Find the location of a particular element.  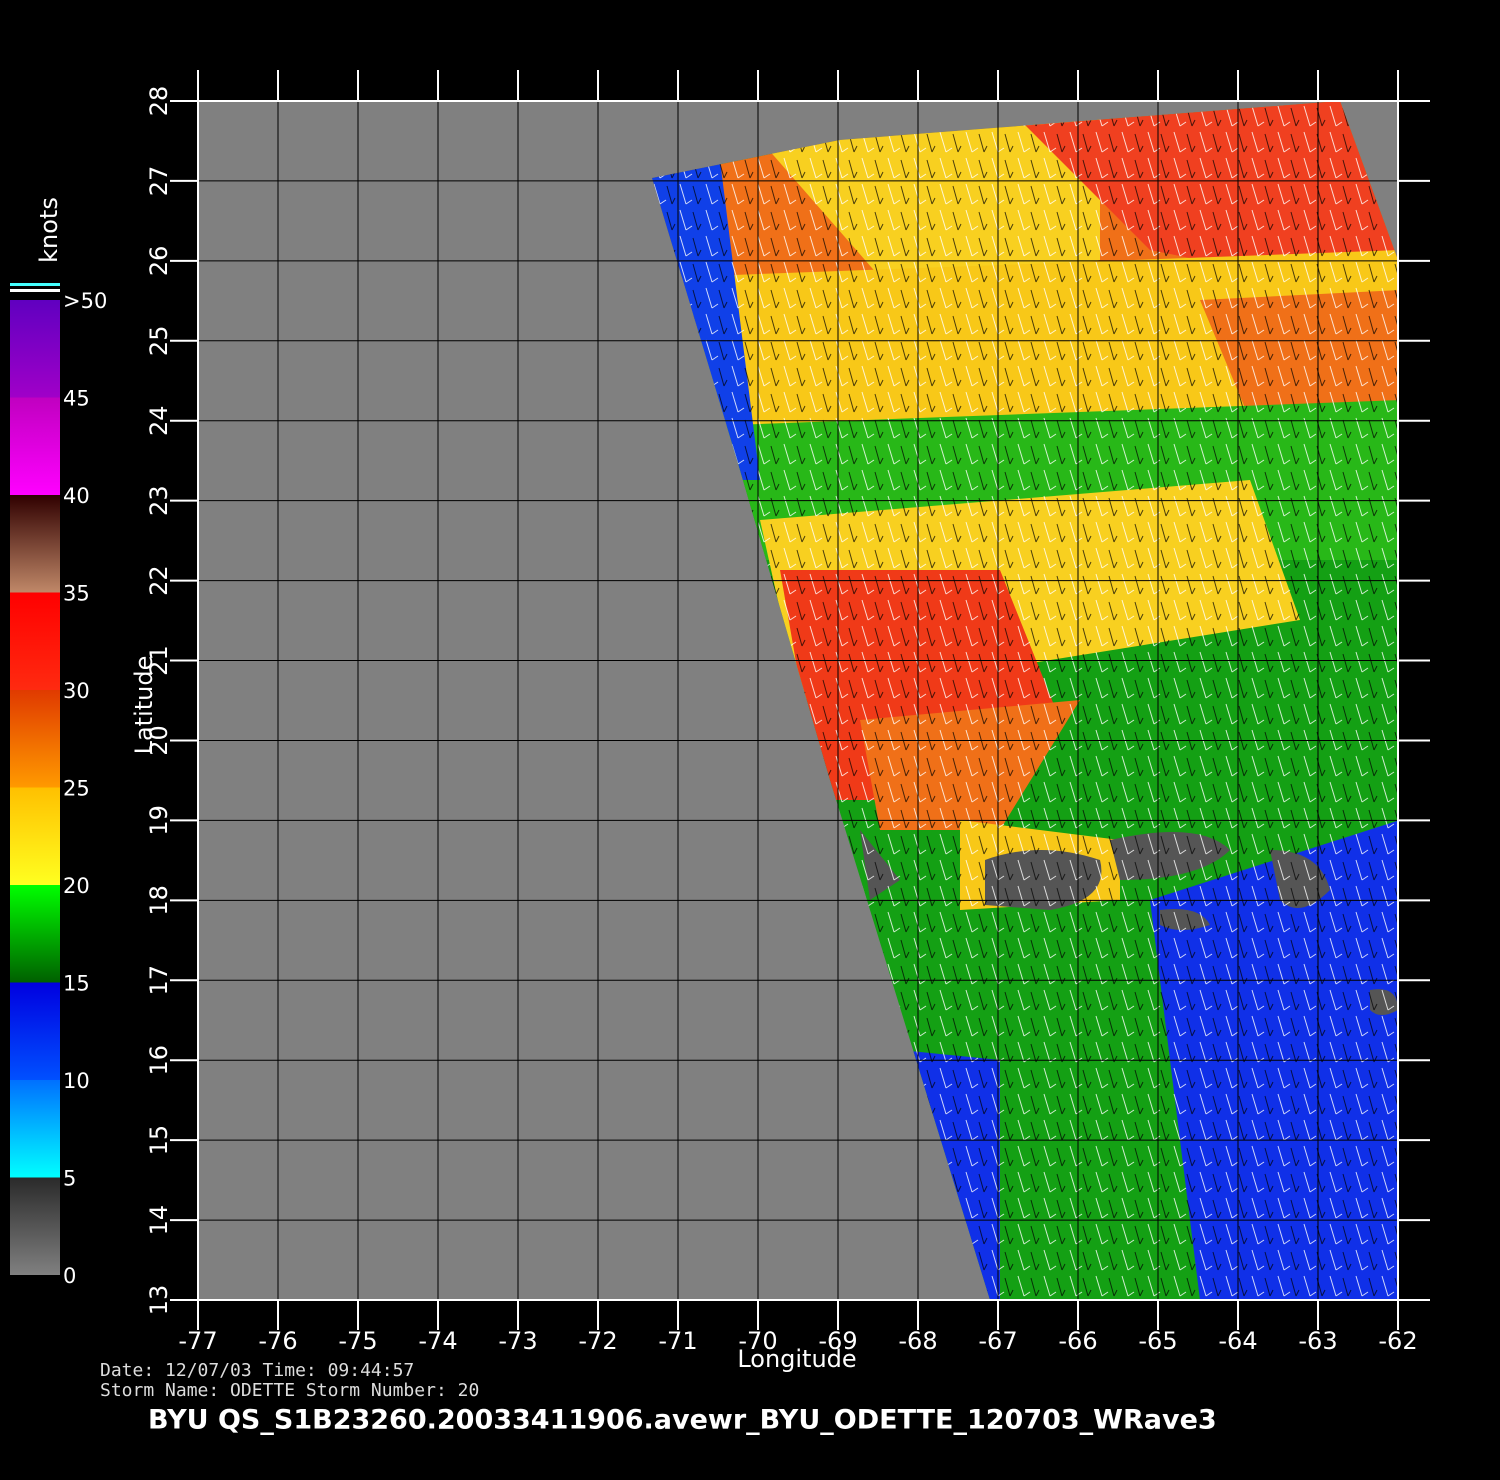

y-tick-label: 13 is located at coordinates (159, 1300).